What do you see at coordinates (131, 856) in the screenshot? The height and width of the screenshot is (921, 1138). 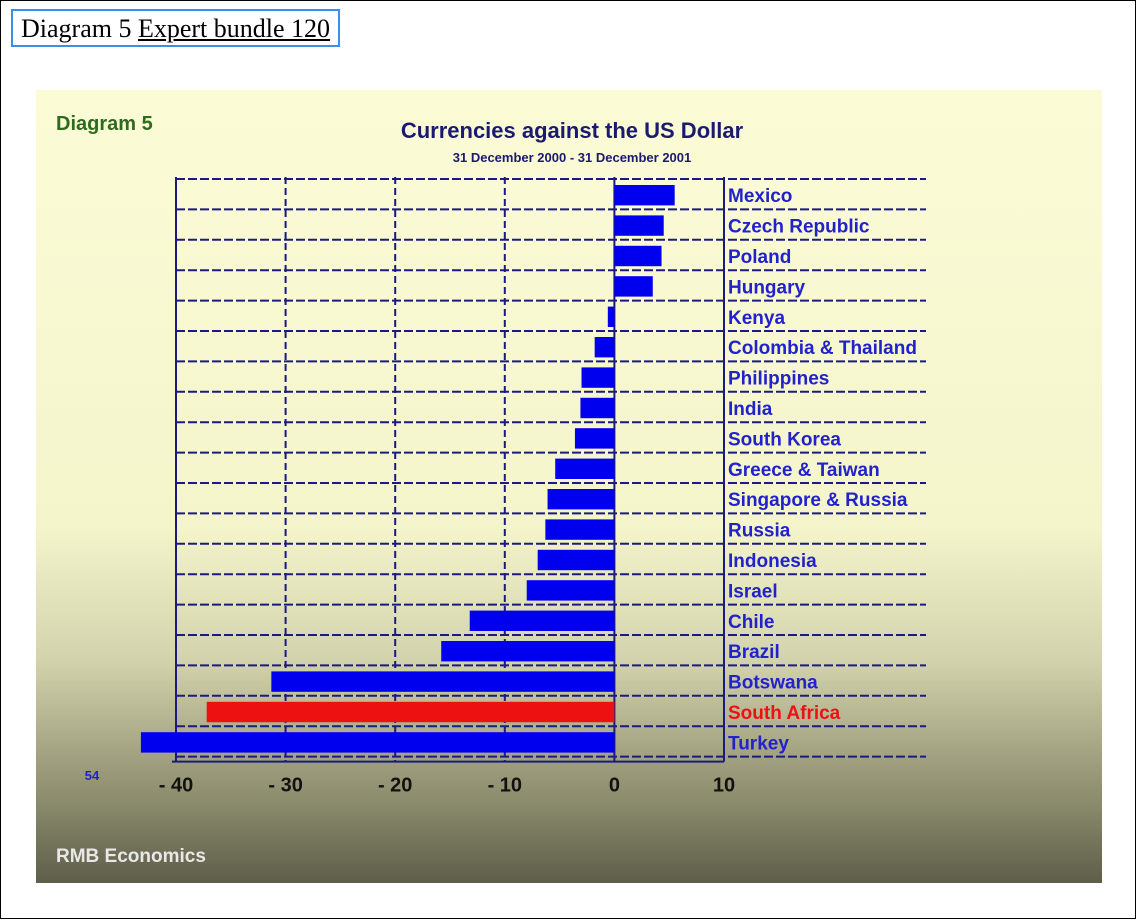 I see `footer-label: RMB Economics` at bounding box center [131, 856].